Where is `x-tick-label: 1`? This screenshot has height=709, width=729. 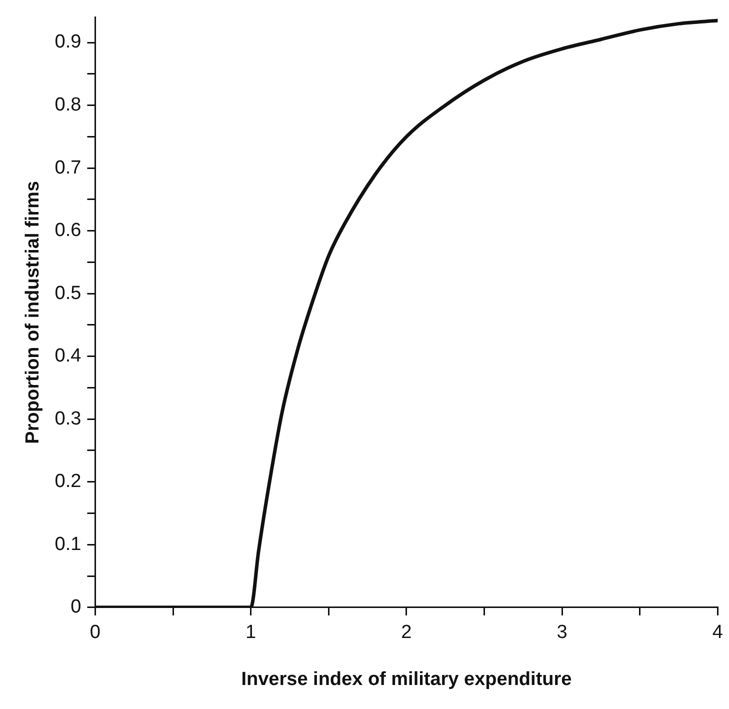 x-tick-label: 1 is located at coordinates (251, 633).